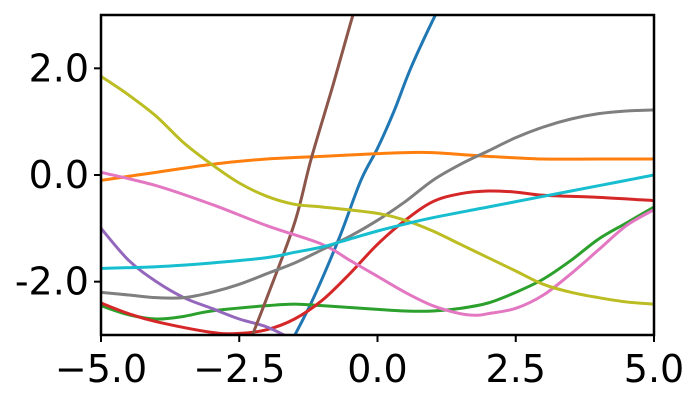 The height and width of the screenshot is (400, 700). I want to click on y-tick-label: 0.0, so click(59, 175).